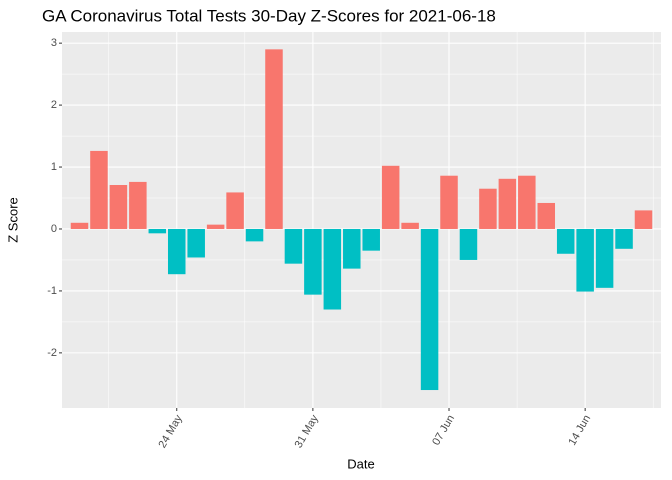 Image resolution: width=672 pixels, height=480 pixels. I want to click on y-tick-label: 3, so click(54, 43).